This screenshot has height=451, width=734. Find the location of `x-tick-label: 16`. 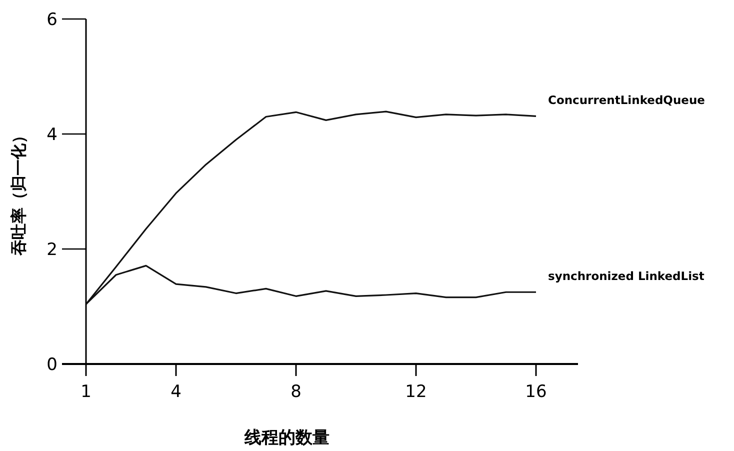

x-tick-label: 16 is located at coordinates (536, 392).